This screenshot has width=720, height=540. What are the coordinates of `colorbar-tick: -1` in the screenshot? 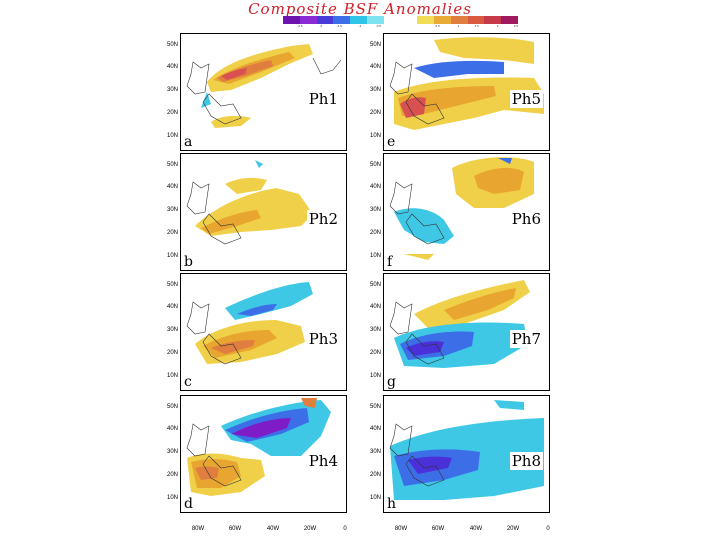 It's located at (360, 26).